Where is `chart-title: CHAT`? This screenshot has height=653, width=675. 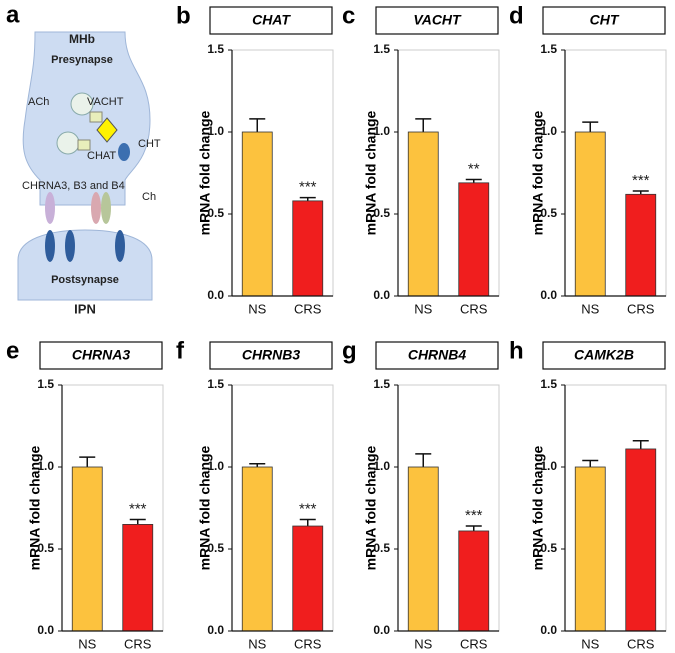 chart-title: CHAT is located at coordinates (271, 20).